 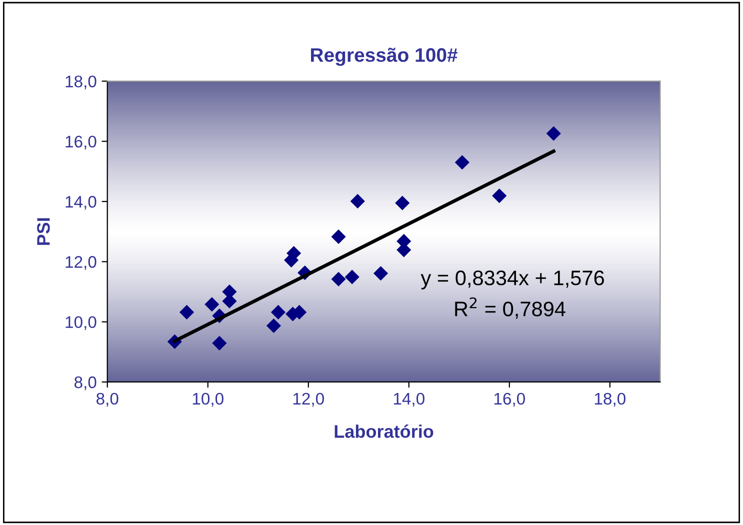 What do you see at coordinates (208, 399) in the screenshot?
I see `x-tick-label: 10,0` at bounding box center [208, 399].